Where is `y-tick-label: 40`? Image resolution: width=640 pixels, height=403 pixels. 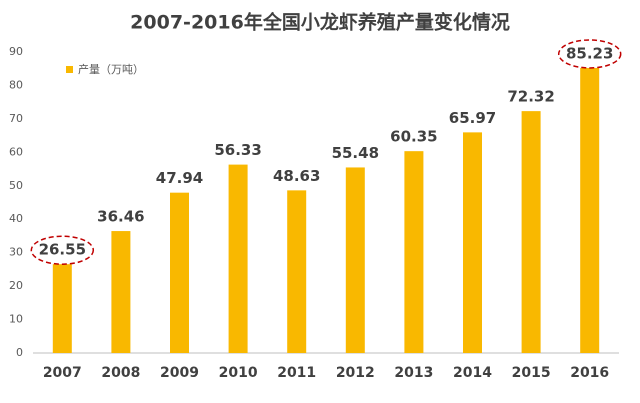 y-tick-label: 40 is located at coordinates (16, 218).